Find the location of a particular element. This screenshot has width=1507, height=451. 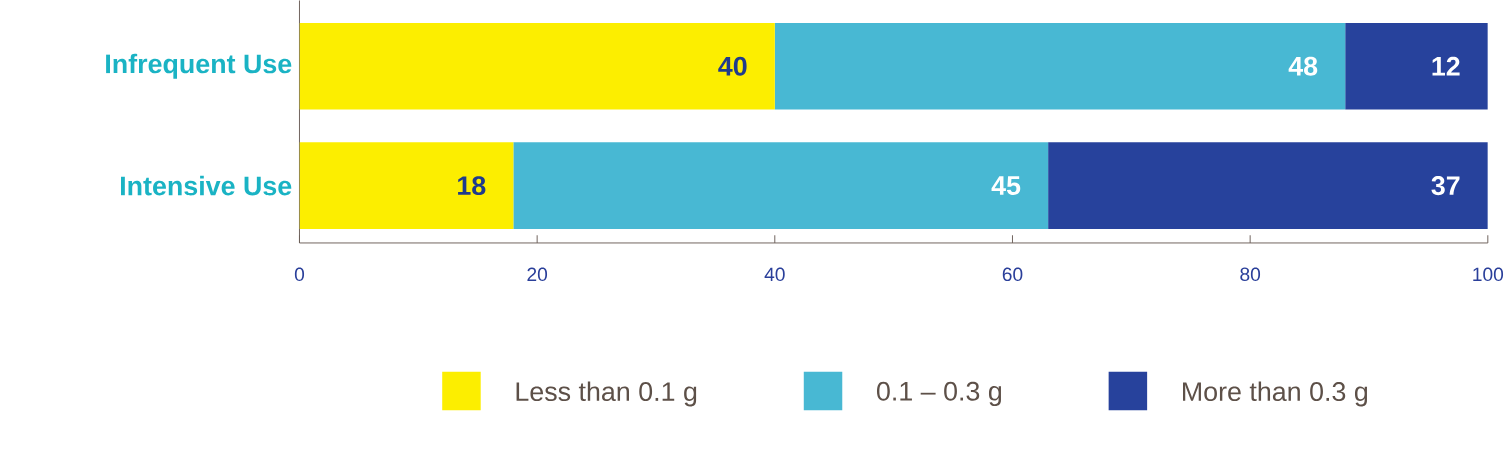

data-label: 40 is located at coordinates (732, 66).